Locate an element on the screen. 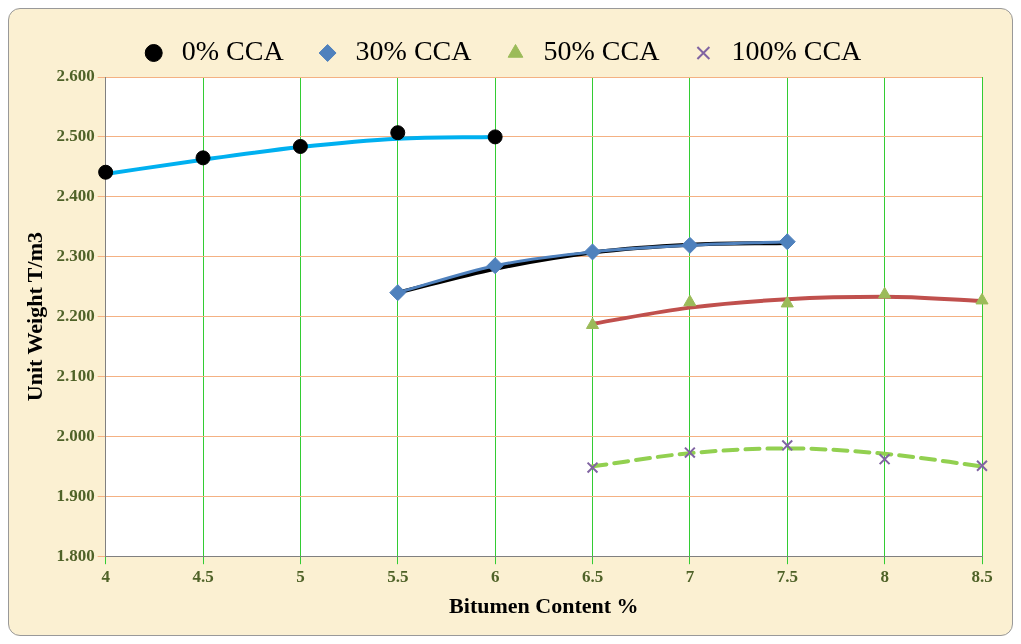 This screenshot has height=644, width=1021. x-tick-label: 6 is located at coordinates (495, 576).